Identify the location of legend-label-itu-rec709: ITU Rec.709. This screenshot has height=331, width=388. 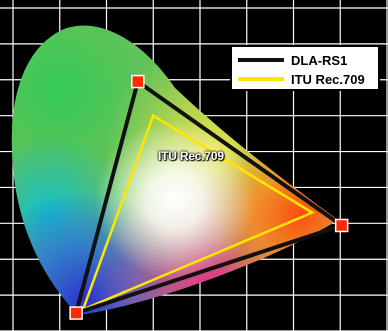
(328, 79).